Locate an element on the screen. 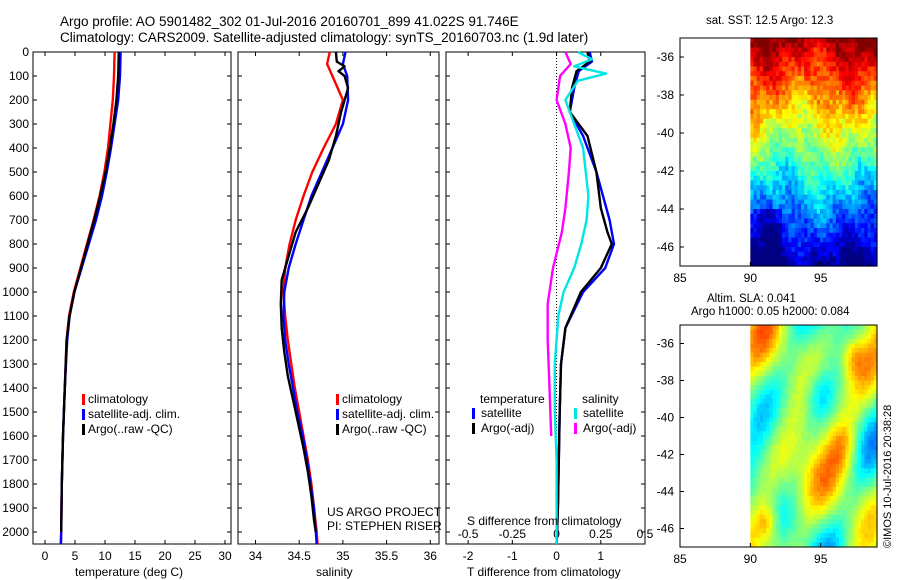 The width and height of the screenshot is (900, 580). sla_map-xtick-label: 95 is located at coordinates (821, 559).